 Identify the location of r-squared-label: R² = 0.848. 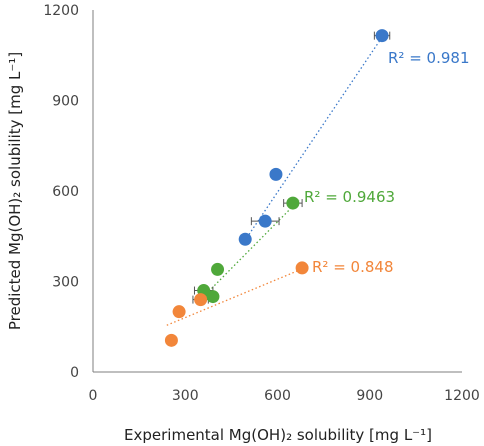
(352, 267).